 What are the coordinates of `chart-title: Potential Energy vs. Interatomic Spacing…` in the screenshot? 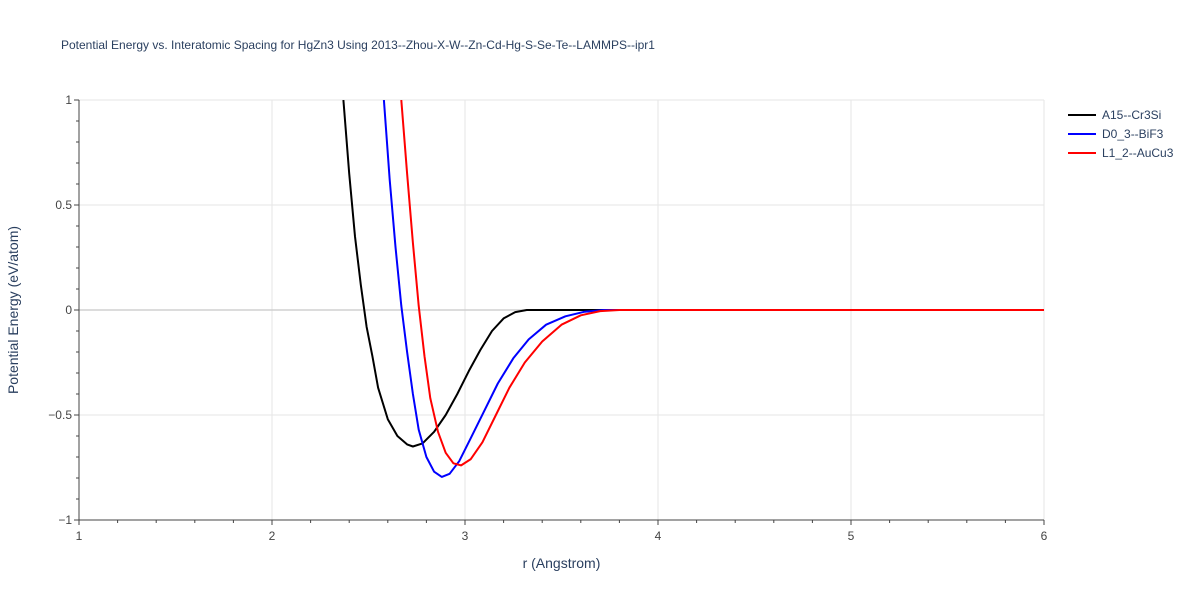 It's located at (358, 45).